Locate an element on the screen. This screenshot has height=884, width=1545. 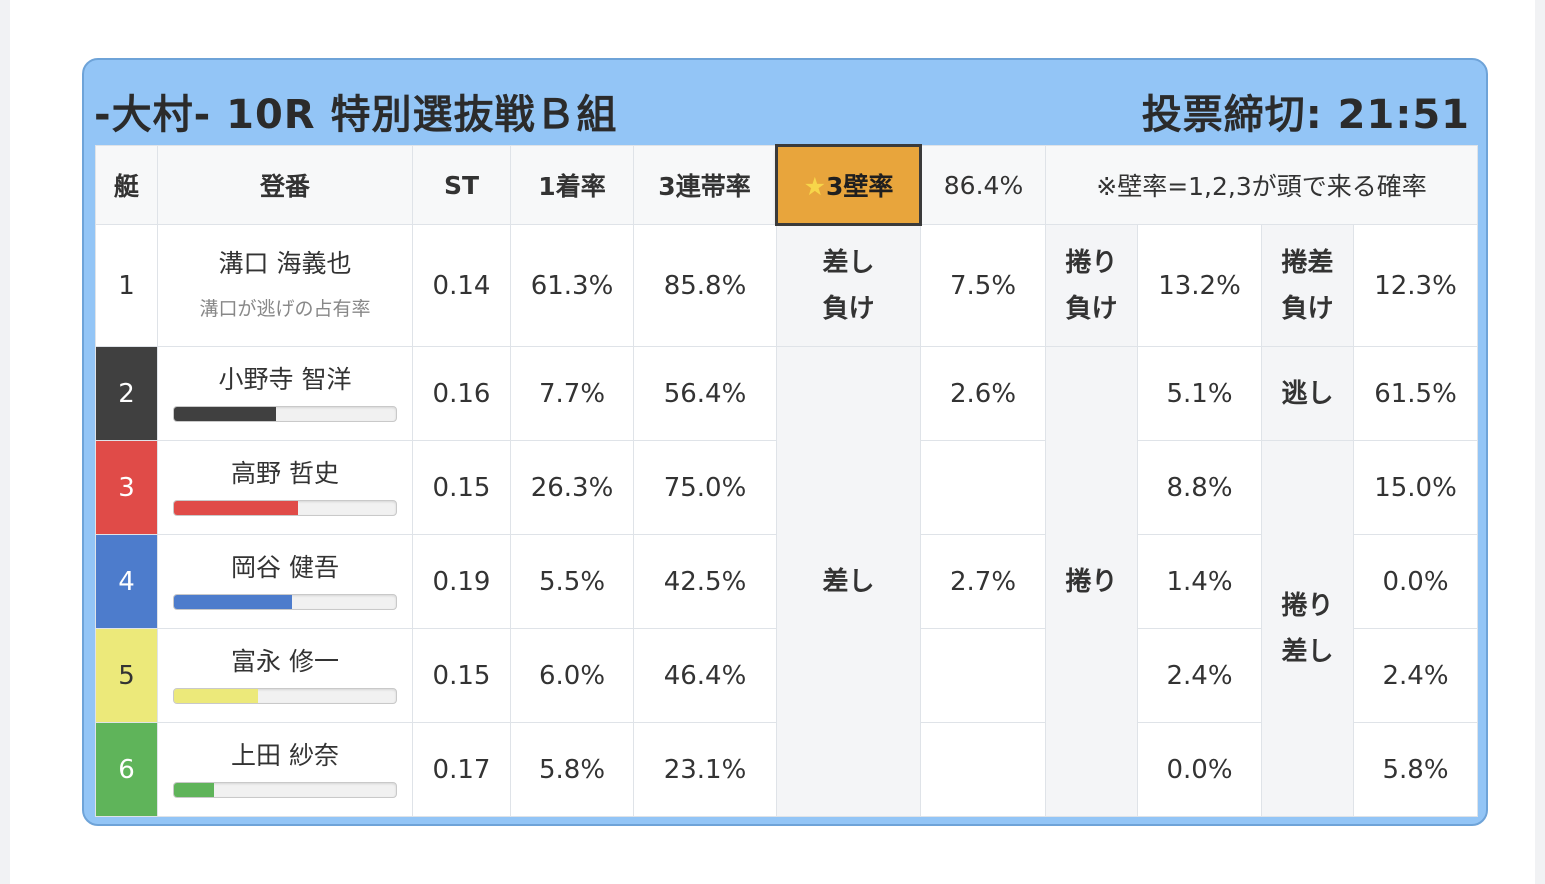
makuri-label: 捲り is located at coordinates (1091, 581).